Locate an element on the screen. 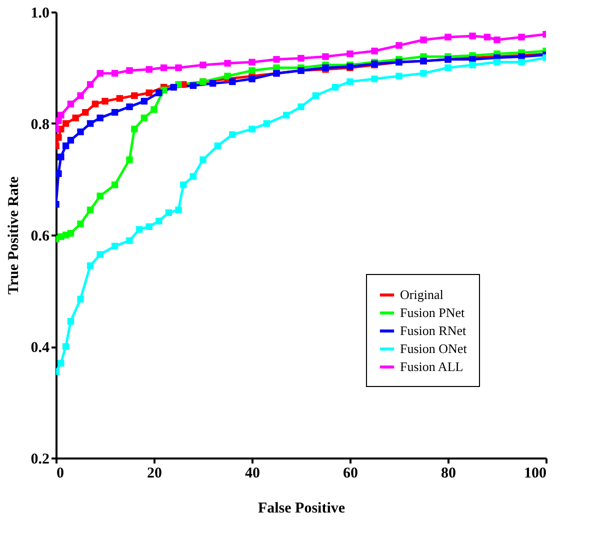 The height and width of the screenshot is (536, 606). legend-label: Original is located at coordinates (422, 294).